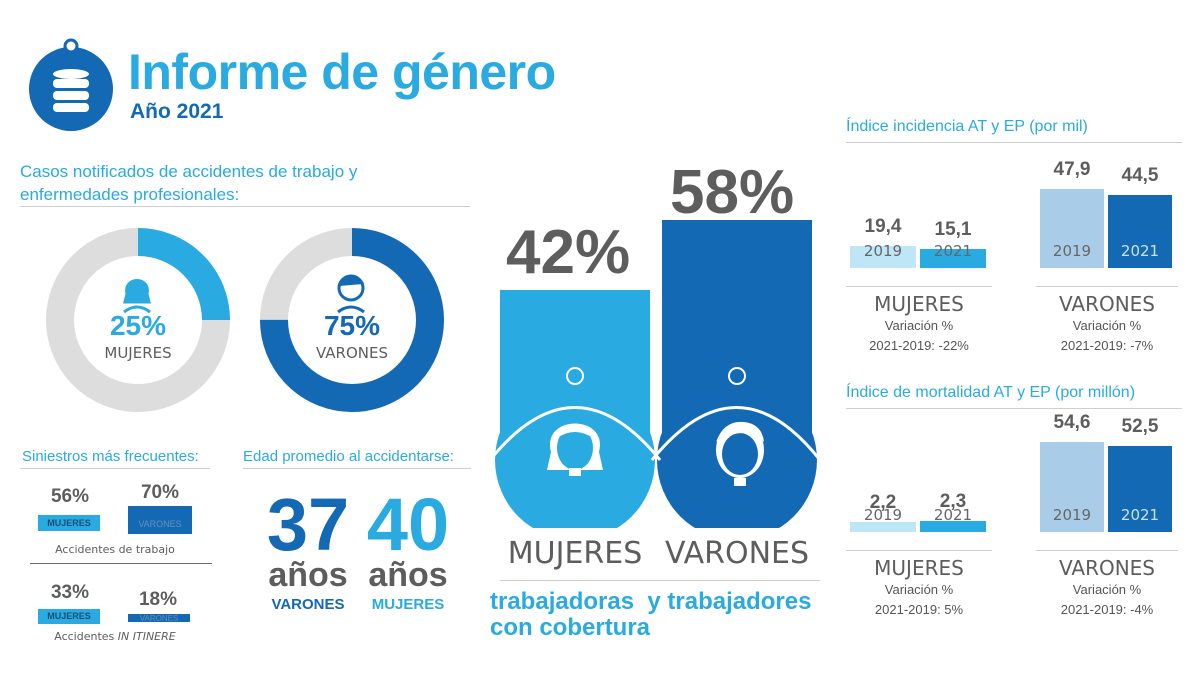  I want to click on page-subtitle: Año 2021, so click(177, 111).